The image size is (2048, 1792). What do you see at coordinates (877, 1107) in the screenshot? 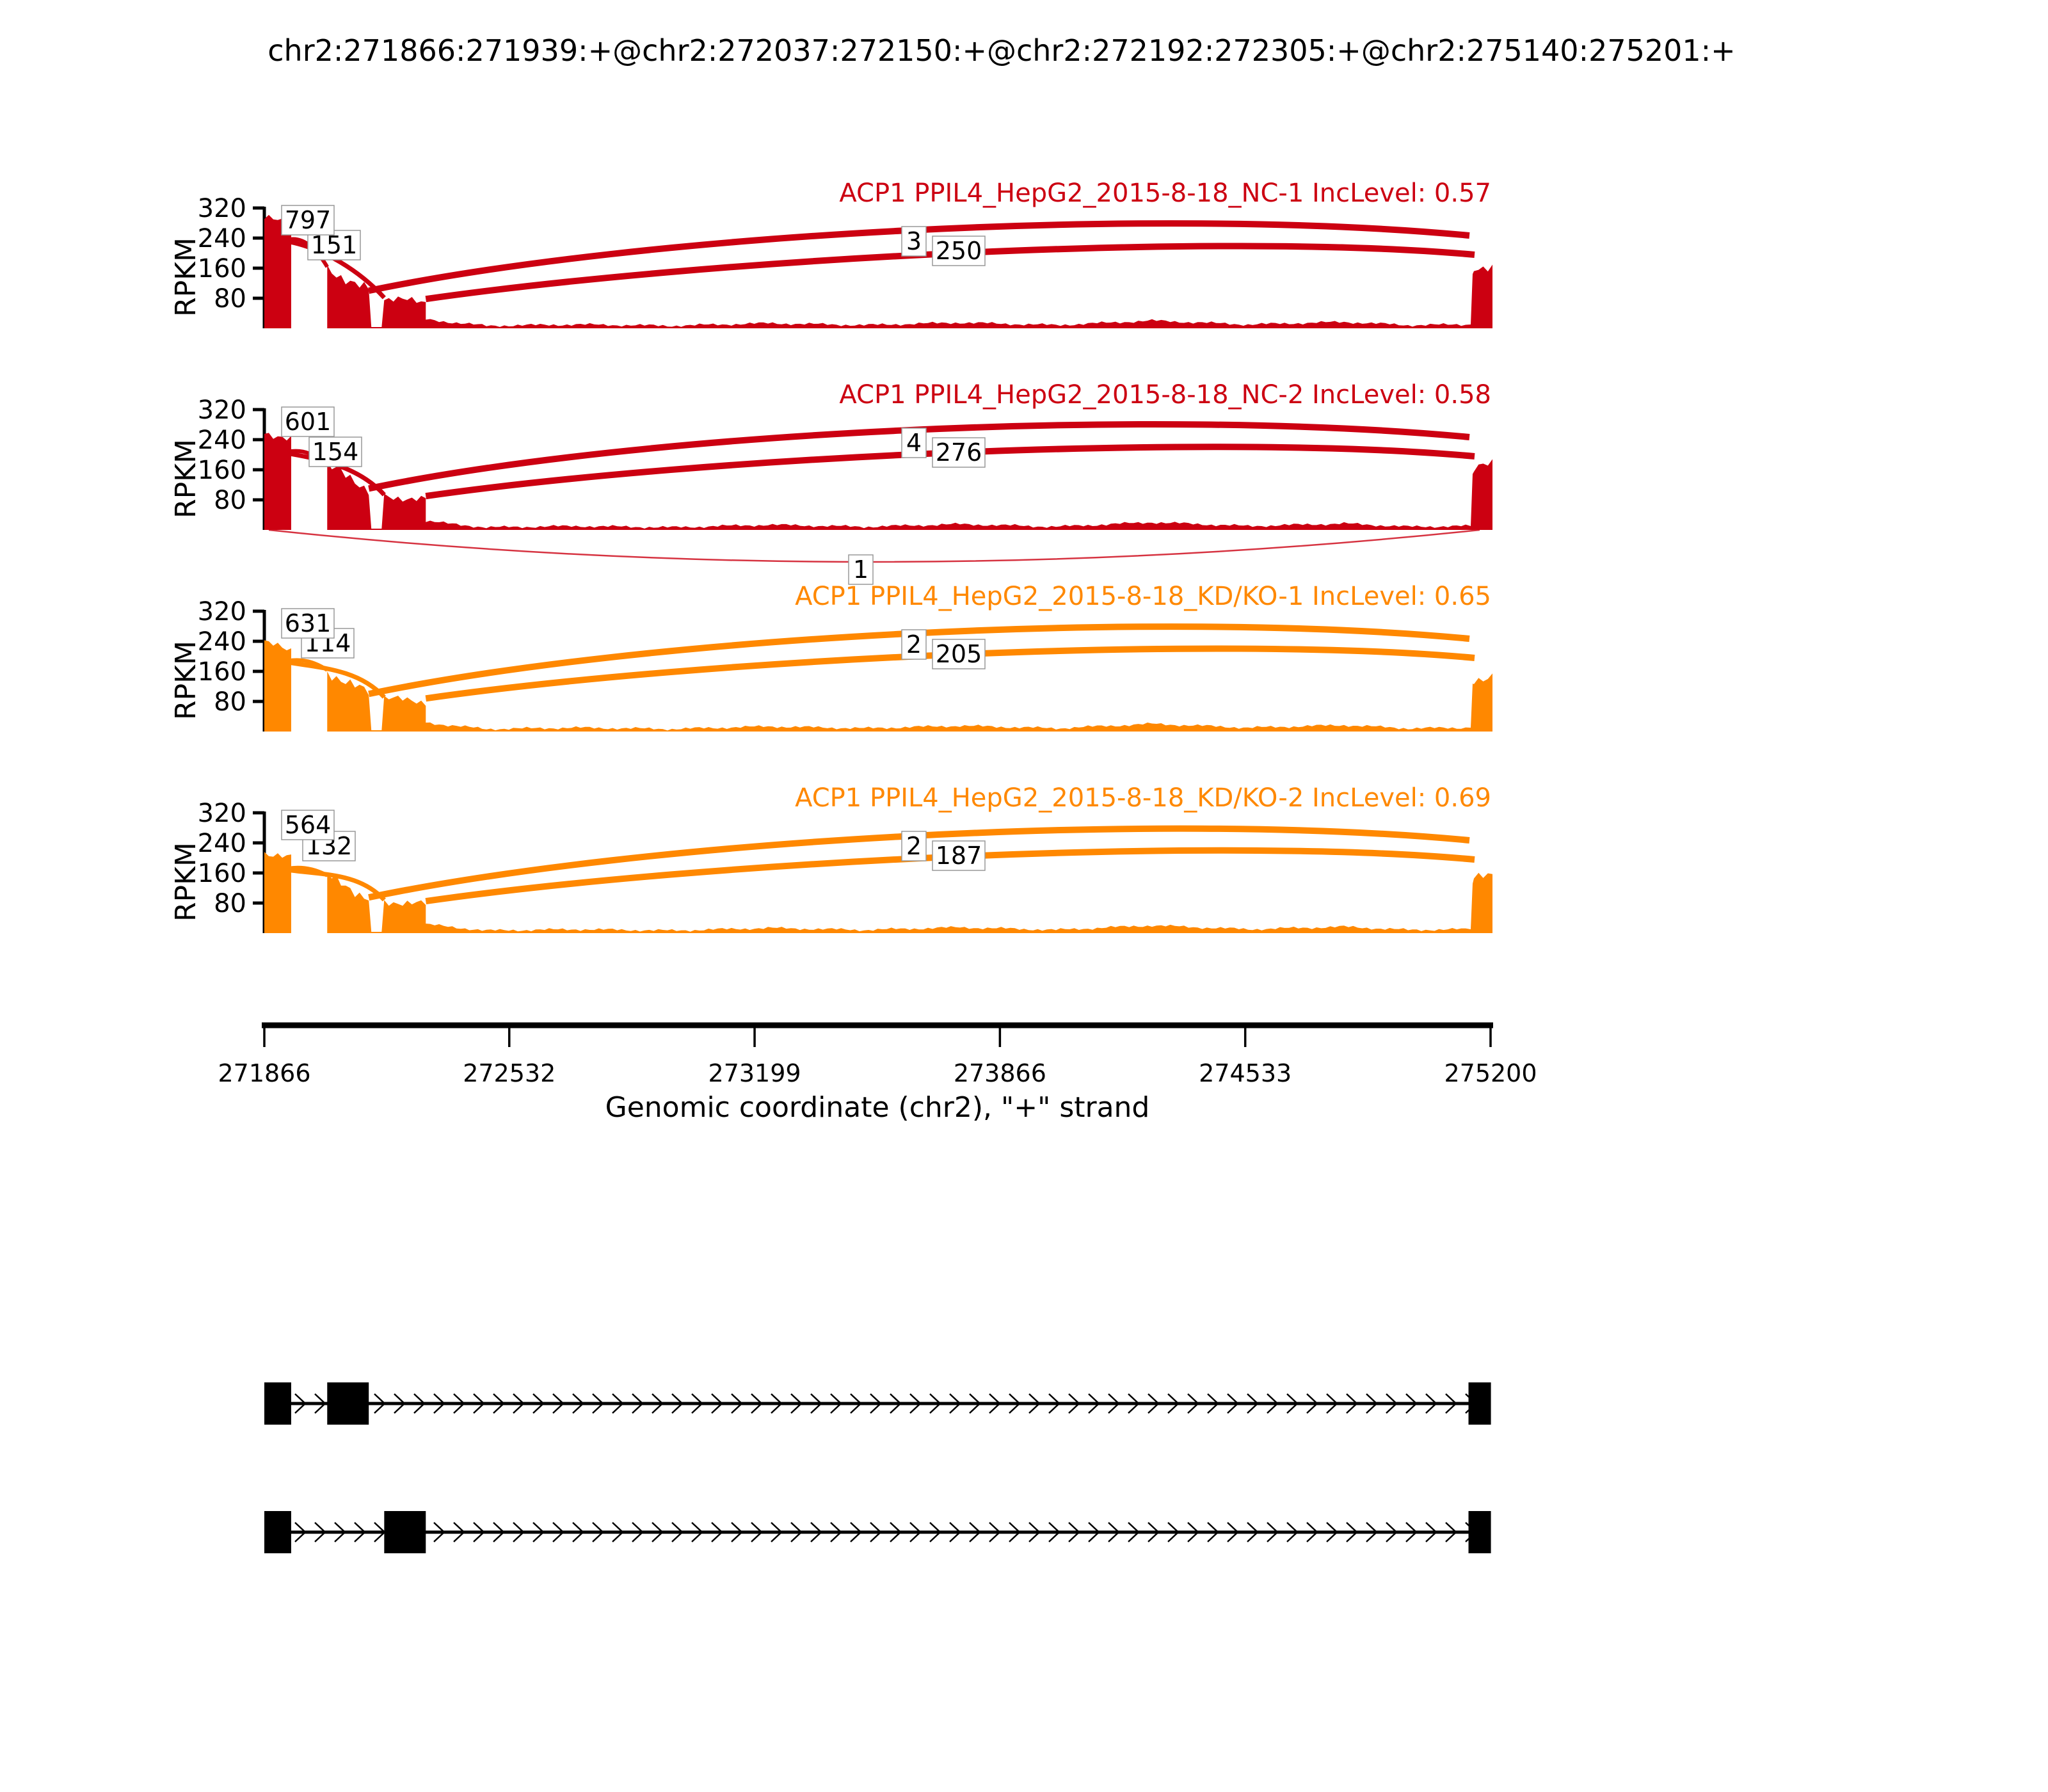
I see `x-axis-title: Genomic coordinate (chr2), "+" strand` at bounding box center [877, 1107].